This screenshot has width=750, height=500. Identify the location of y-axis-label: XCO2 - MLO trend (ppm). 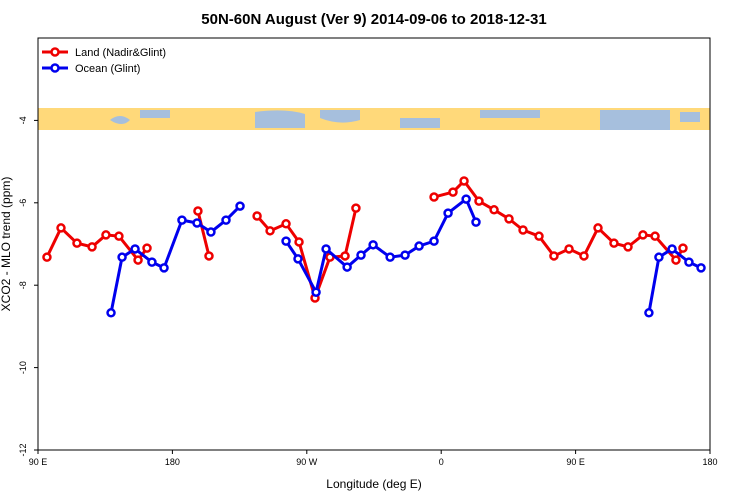
(6, 244).